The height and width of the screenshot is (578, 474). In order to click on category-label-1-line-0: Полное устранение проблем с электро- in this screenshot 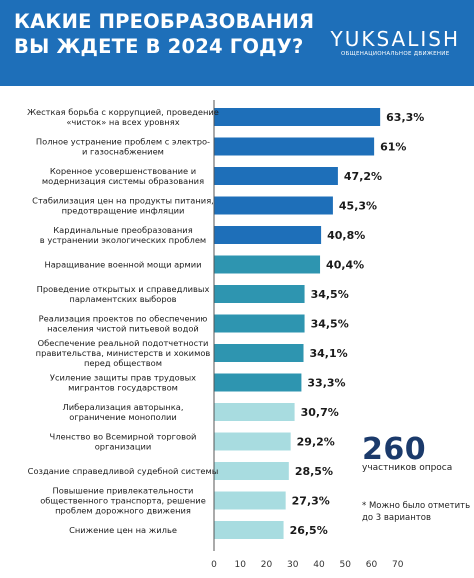, I will do `click(123, 142)`.